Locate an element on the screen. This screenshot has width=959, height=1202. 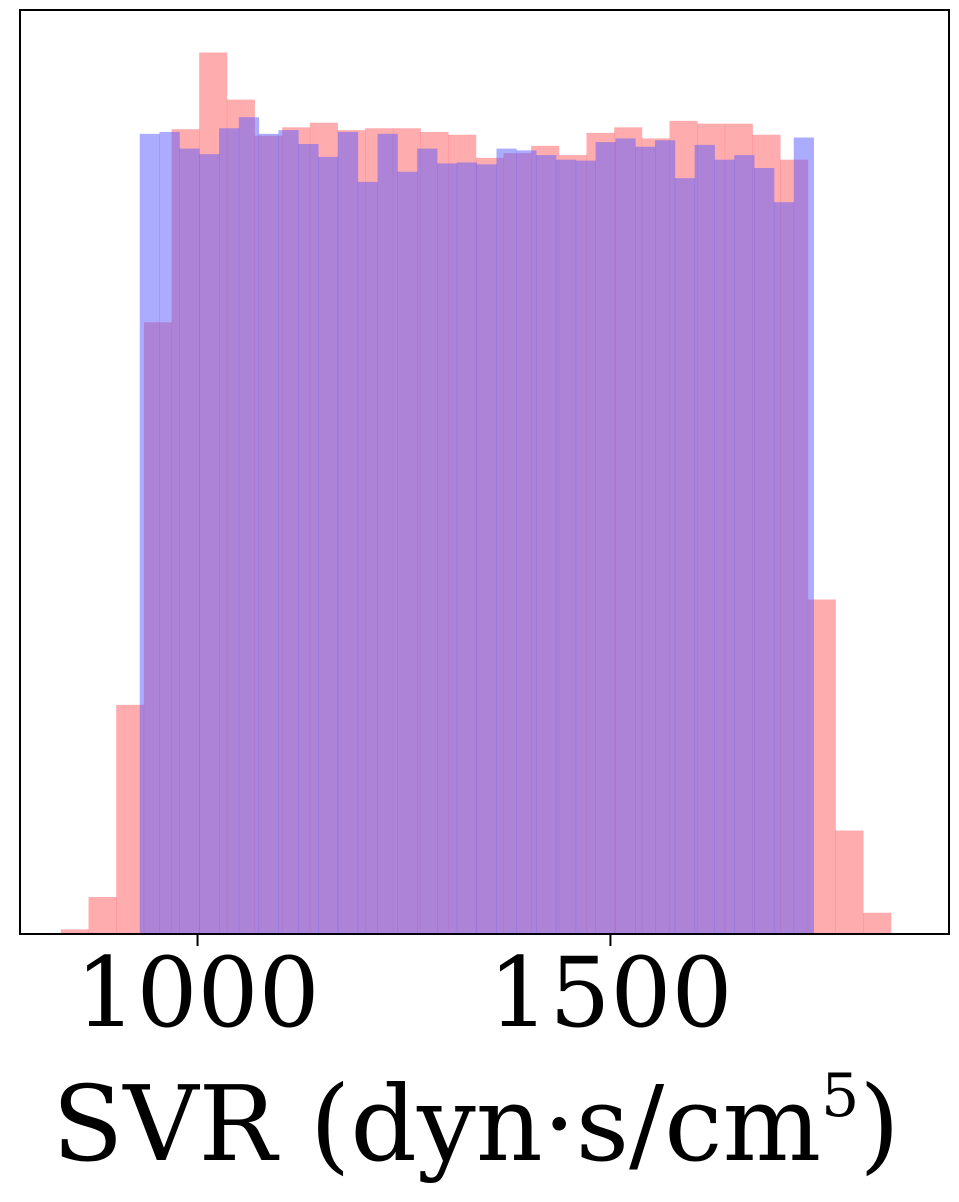
x-axis-title: SVR (dyn·s/cm5) is located at coordinates (476, 1123).